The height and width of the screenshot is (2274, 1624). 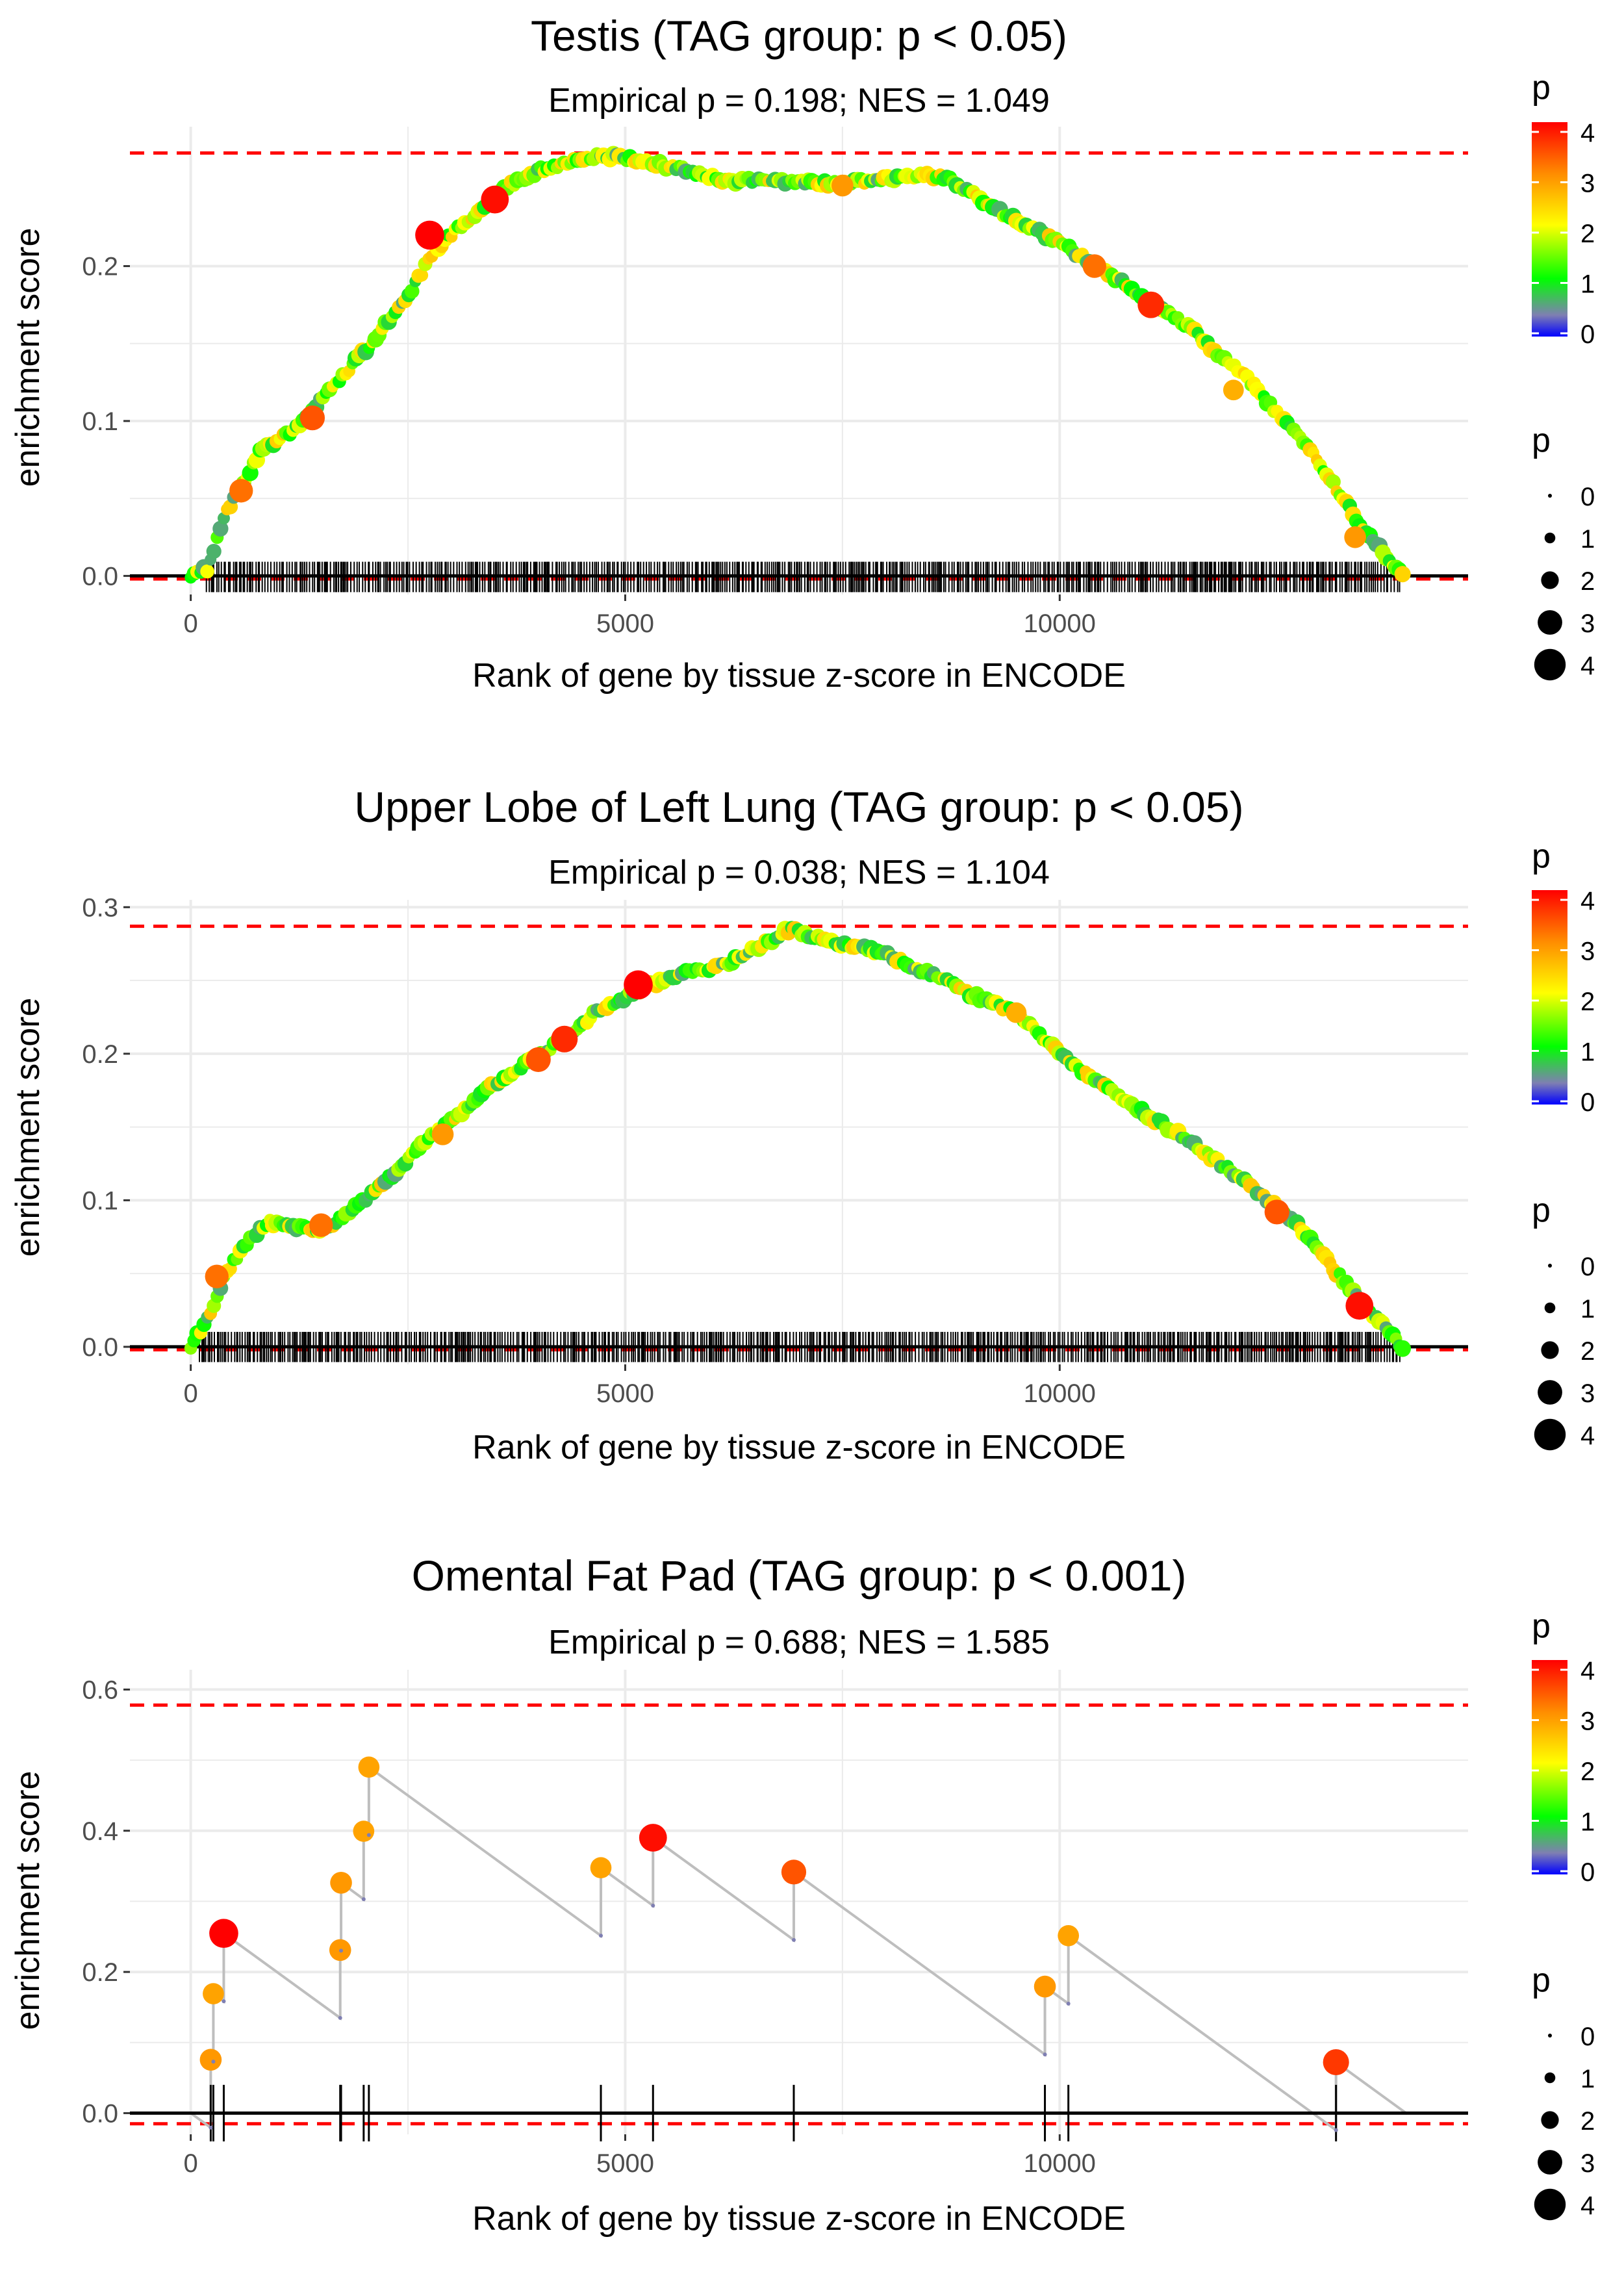 What do you see at coordinates (1587, 581) in the screenshot?
I see `legend-size-label: 2` at bounding box center [1587, 581].